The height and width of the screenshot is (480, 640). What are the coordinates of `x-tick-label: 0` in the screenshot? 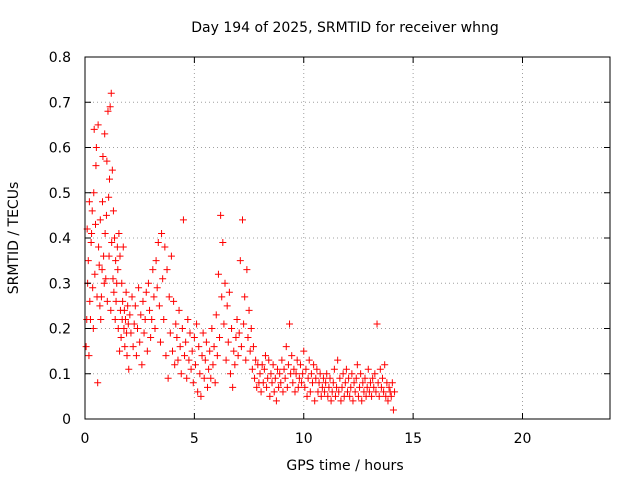 It's located at (85, 439).